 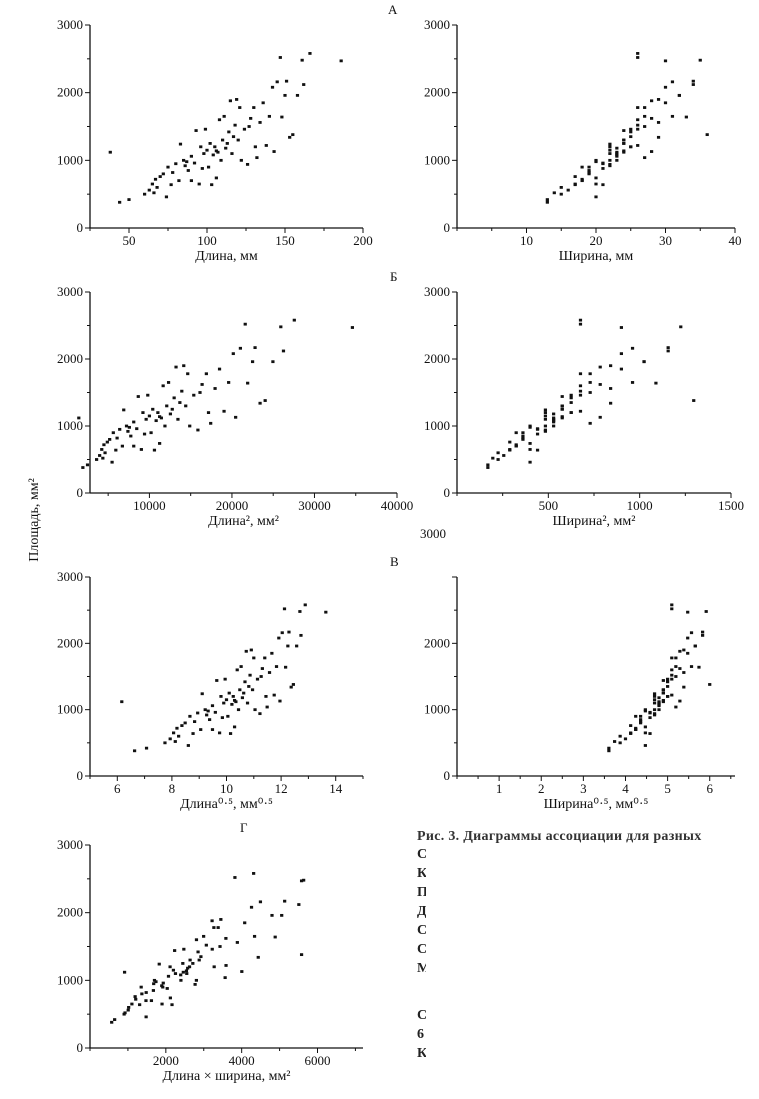 What do you see at coordinates (526, 240) in the screenshot?
I see `x-tick-label: 10` at bounding box center [526, 240].